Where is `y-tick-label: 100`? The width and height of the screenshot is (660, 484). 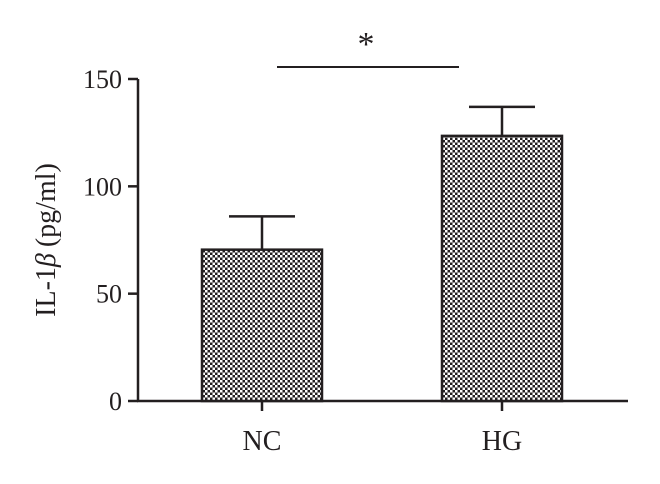 y-tick-label: 100 is located at coordinates (102, 186).